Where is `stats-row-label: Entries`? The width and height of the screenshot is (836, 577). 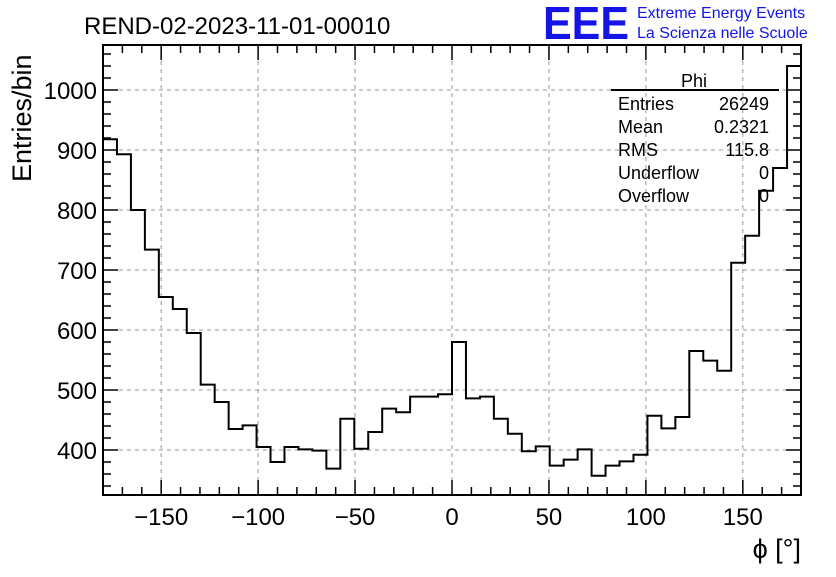
stats-row-label: Entries is located at coordinates (646, 104).